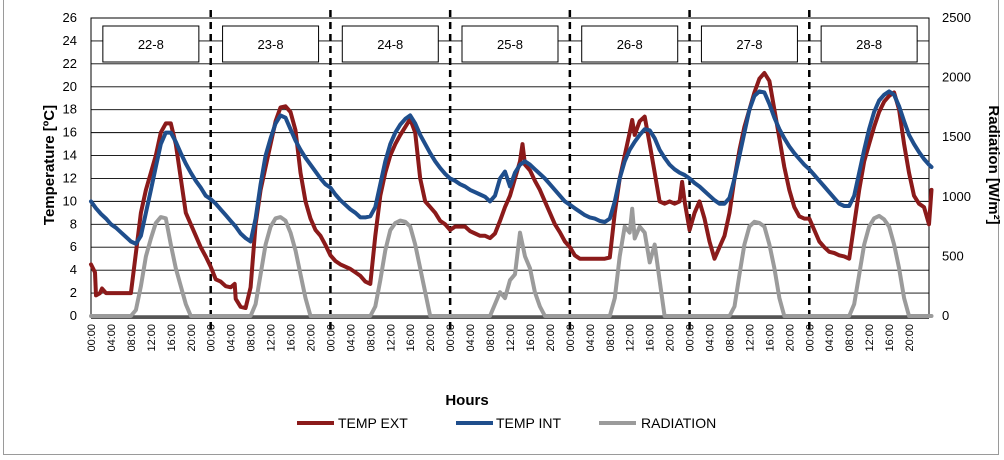 The height and width of the screenshot is (460, 1004). What do you see at coordinates (73, 246) in the screenshot?
I see `y-tick-label-6: 6` at bounding box center [73, 246].